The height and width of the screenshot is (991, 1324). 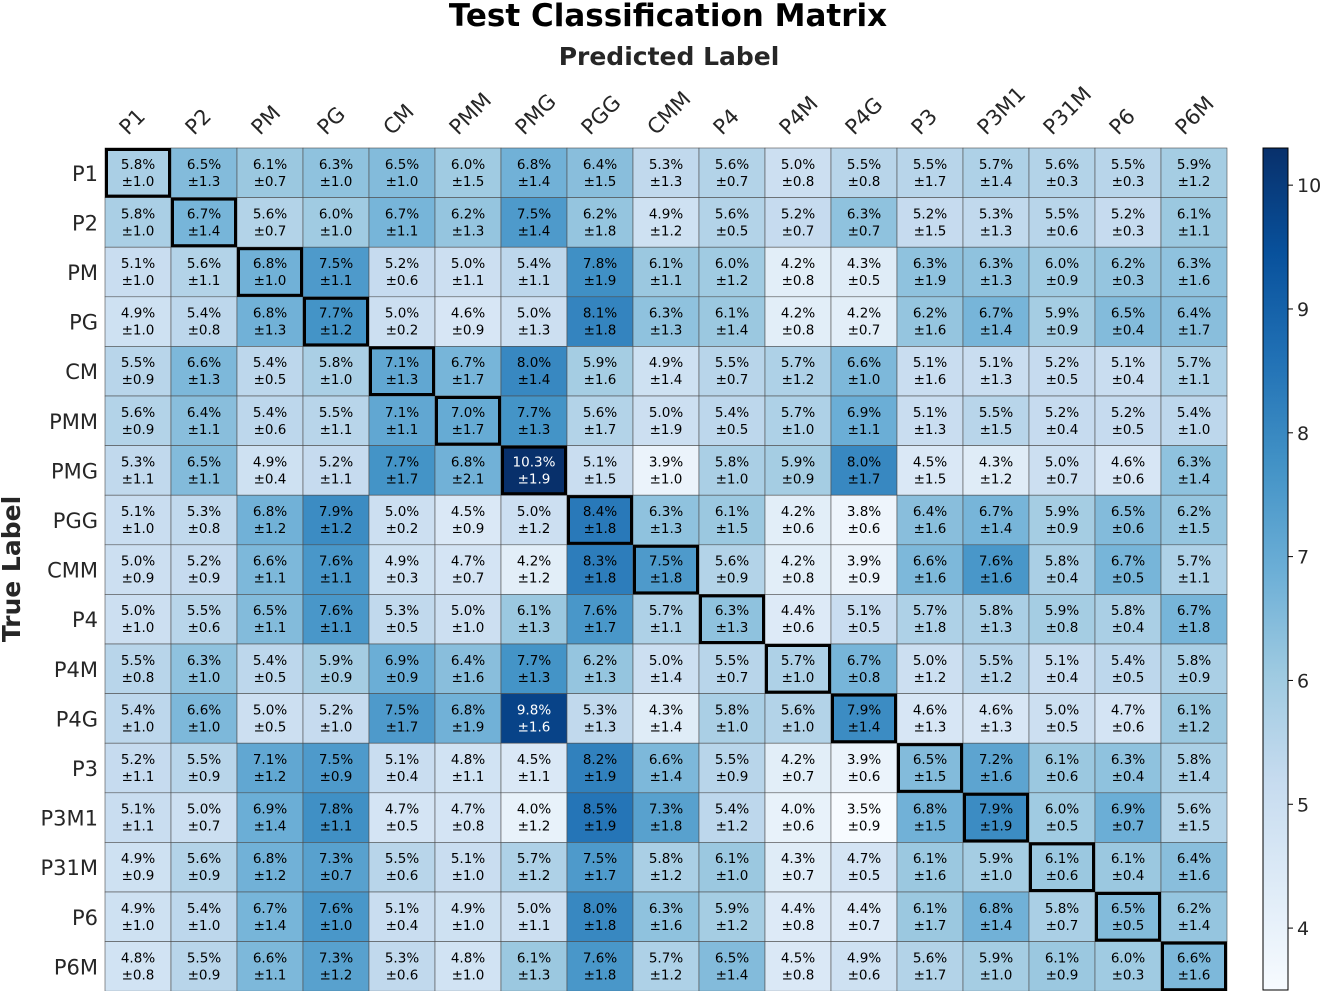 I want to click on cell-mean-label: 5.4%, so click(x=270, y=413).